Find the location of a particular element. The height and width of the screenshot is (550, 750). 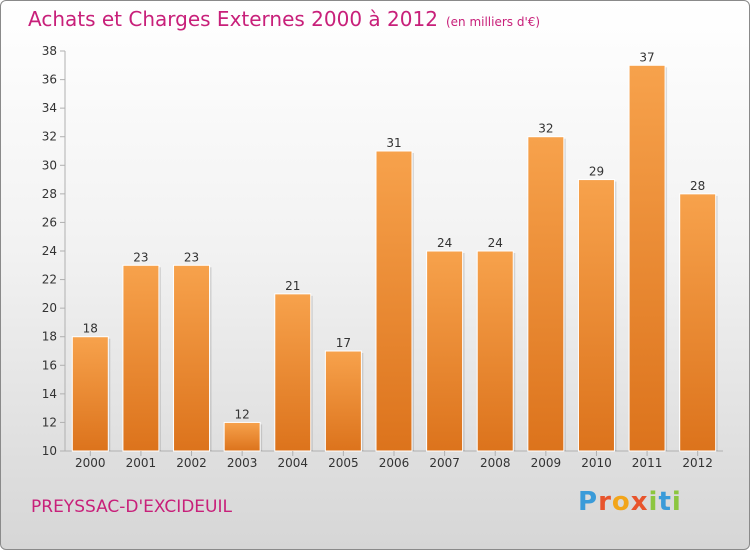

logo-letter: r is located at coordinates (605, 502).